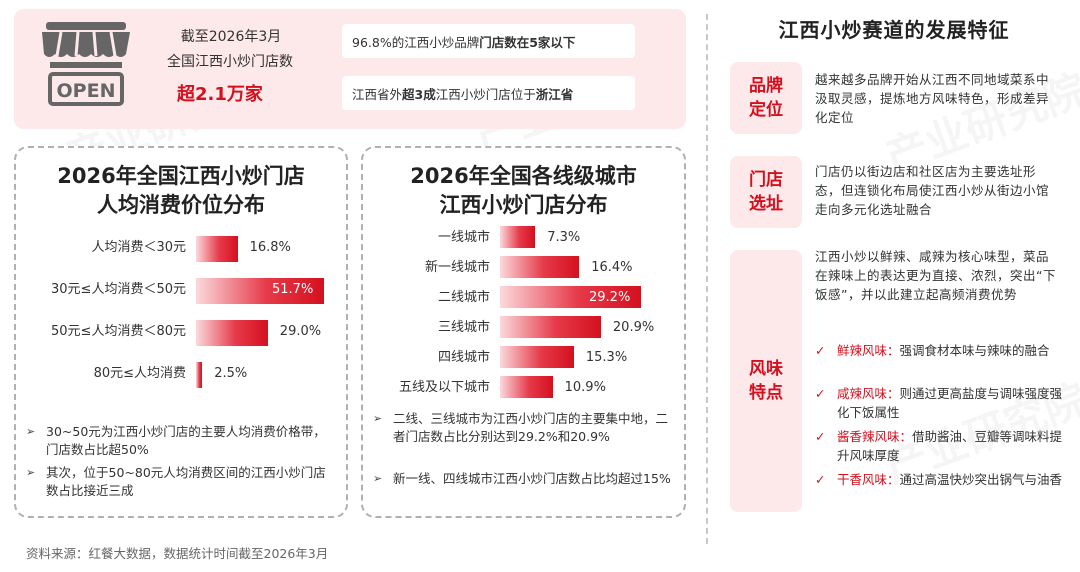 The image size is (1080, 572). I want to click on tag-line: 品牌, so click(766, 86).